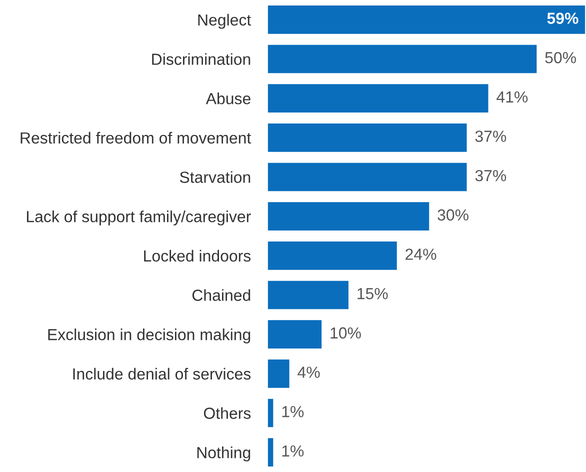 This screenshot has height=472, width=586. What do you see at coordinates (345, 333) in the screenshot?
I see `data-label: 10%` at bounding box center [345, 333].